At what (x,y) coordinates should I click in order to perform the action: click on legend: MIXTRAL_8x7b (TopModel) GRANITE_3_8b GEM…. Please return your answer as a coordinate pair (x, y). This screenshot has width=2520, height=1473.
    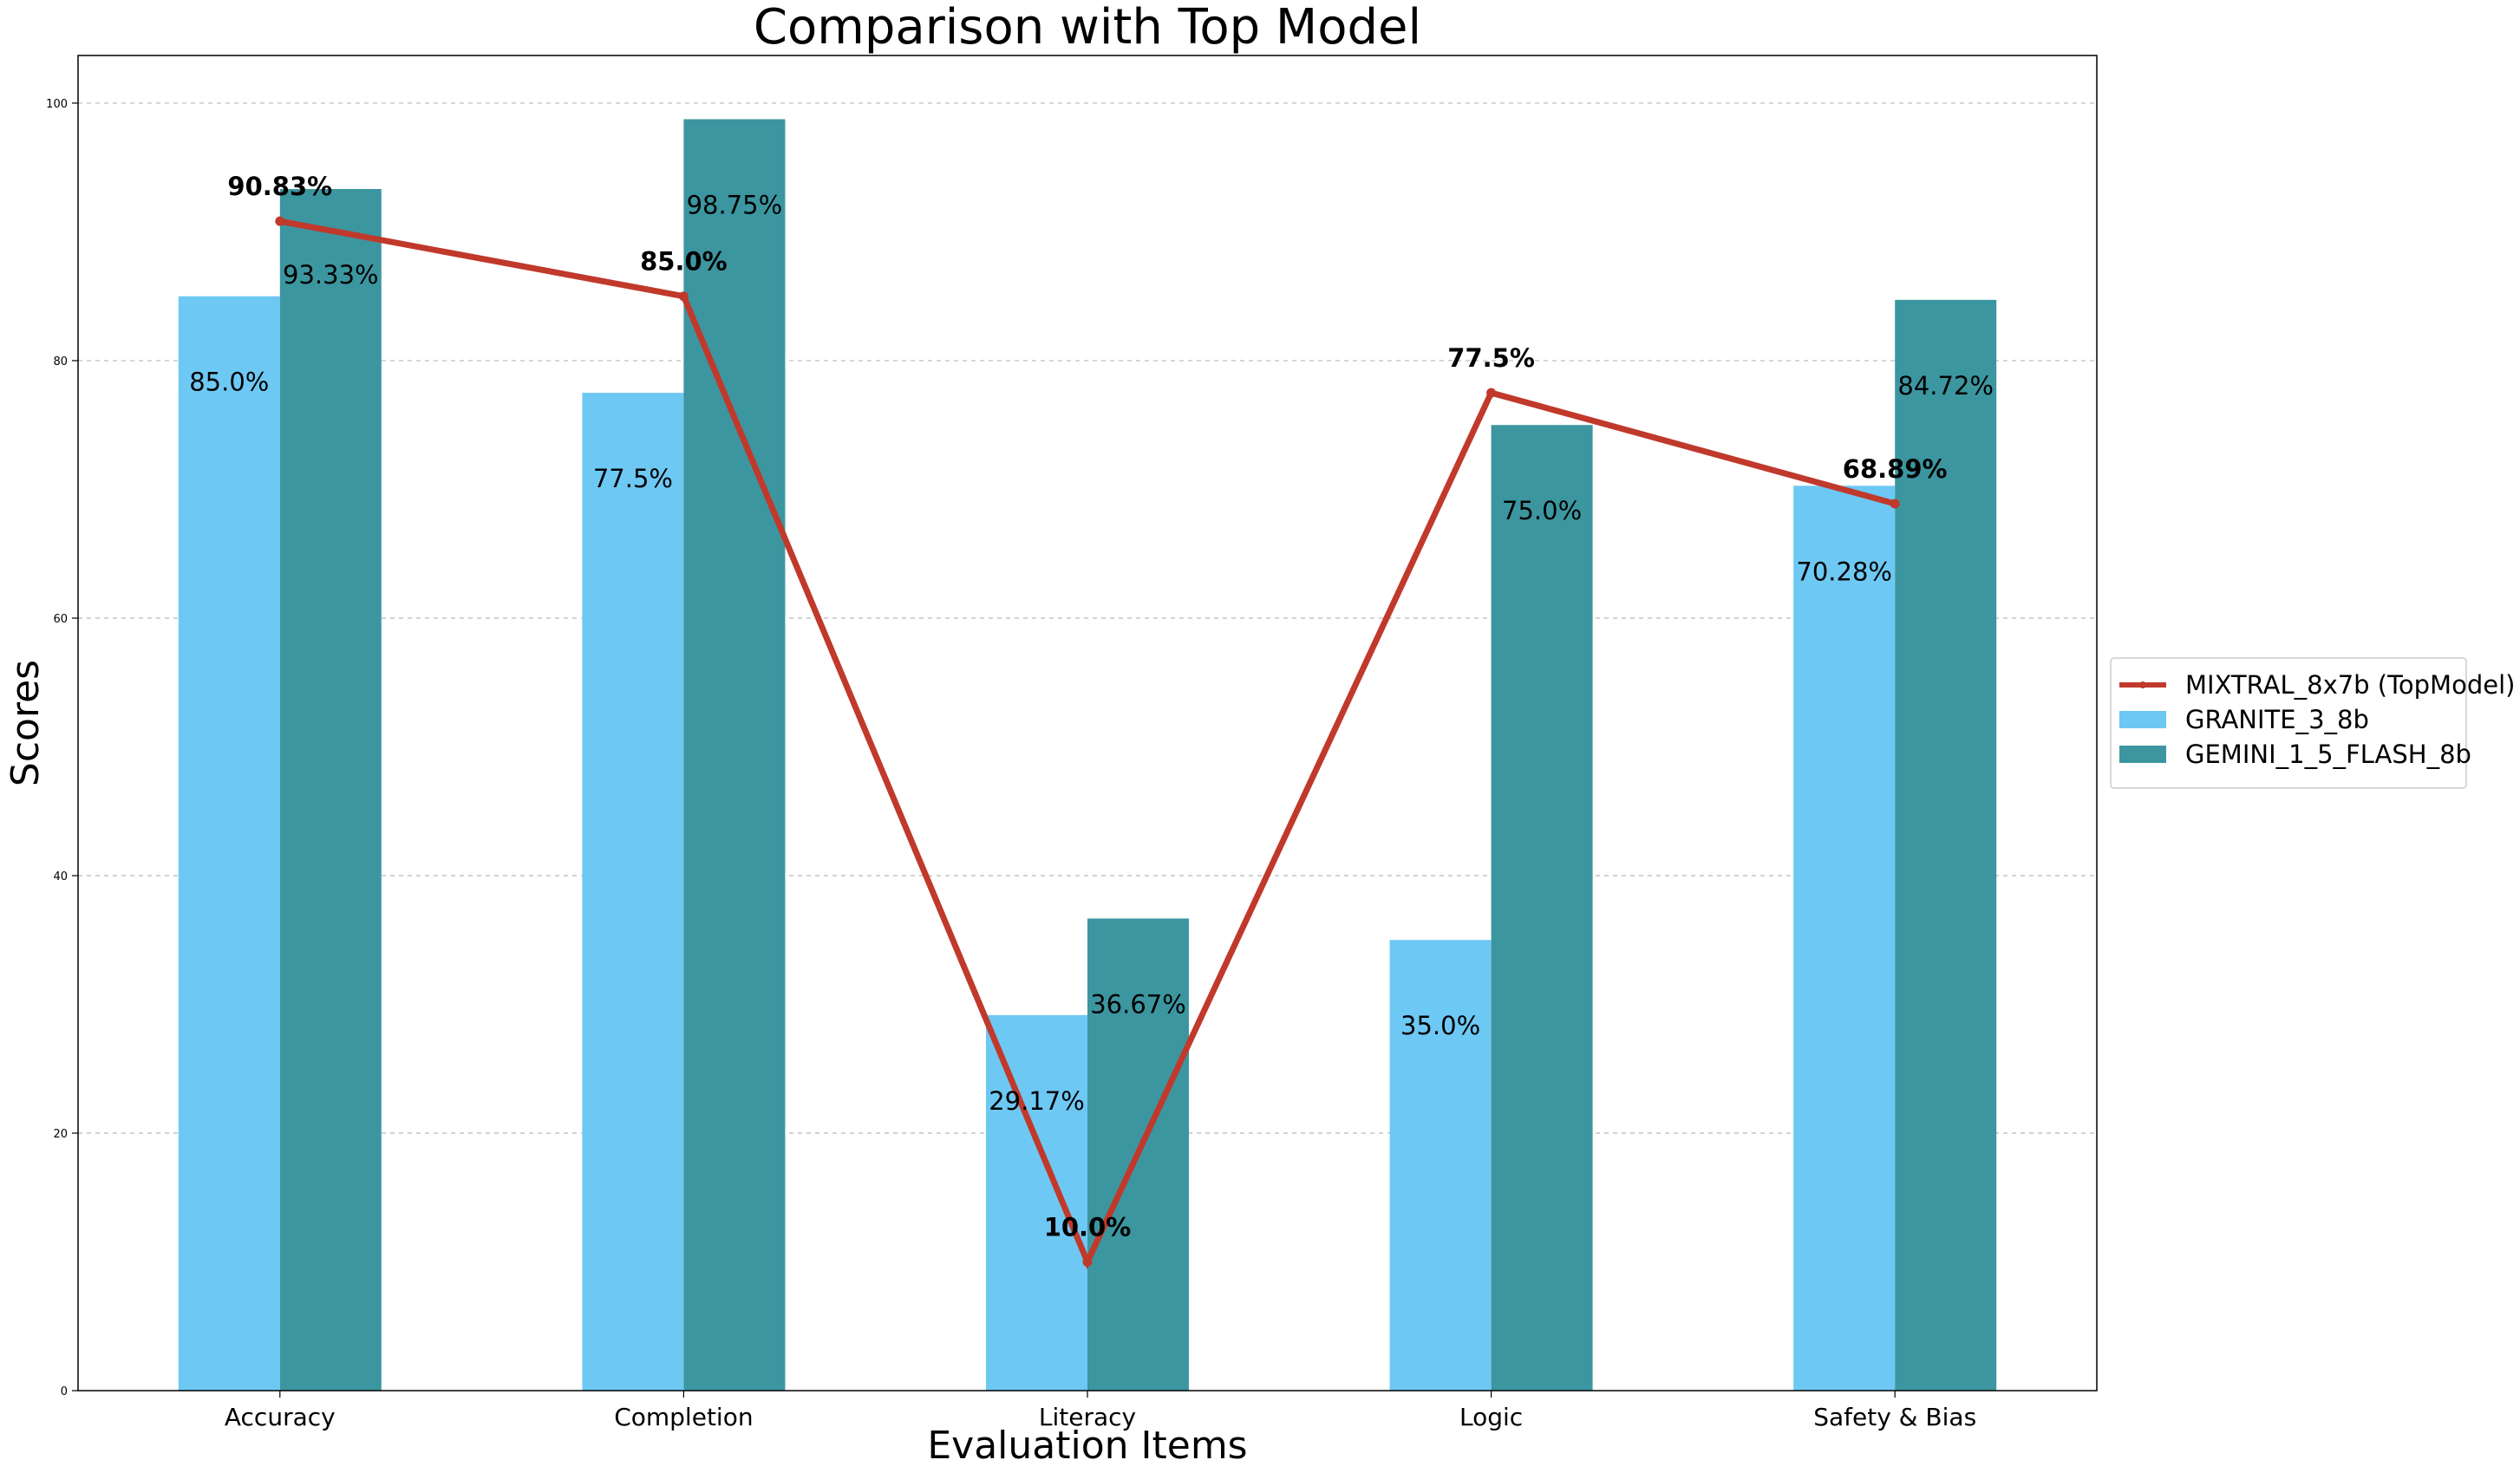
    Looking at the image, I should click on (2312, 723).